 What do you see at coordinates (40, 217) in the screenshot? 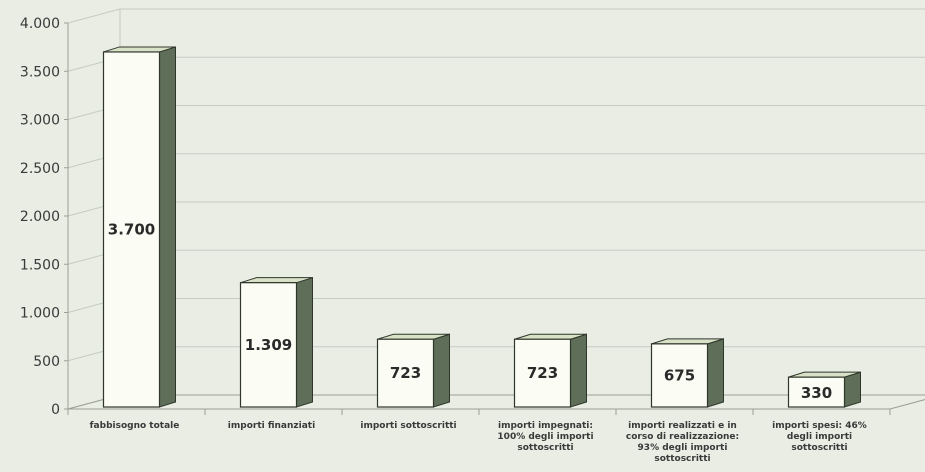
I see `y-tick-label: 2.000` at bounding box center [40, 217].